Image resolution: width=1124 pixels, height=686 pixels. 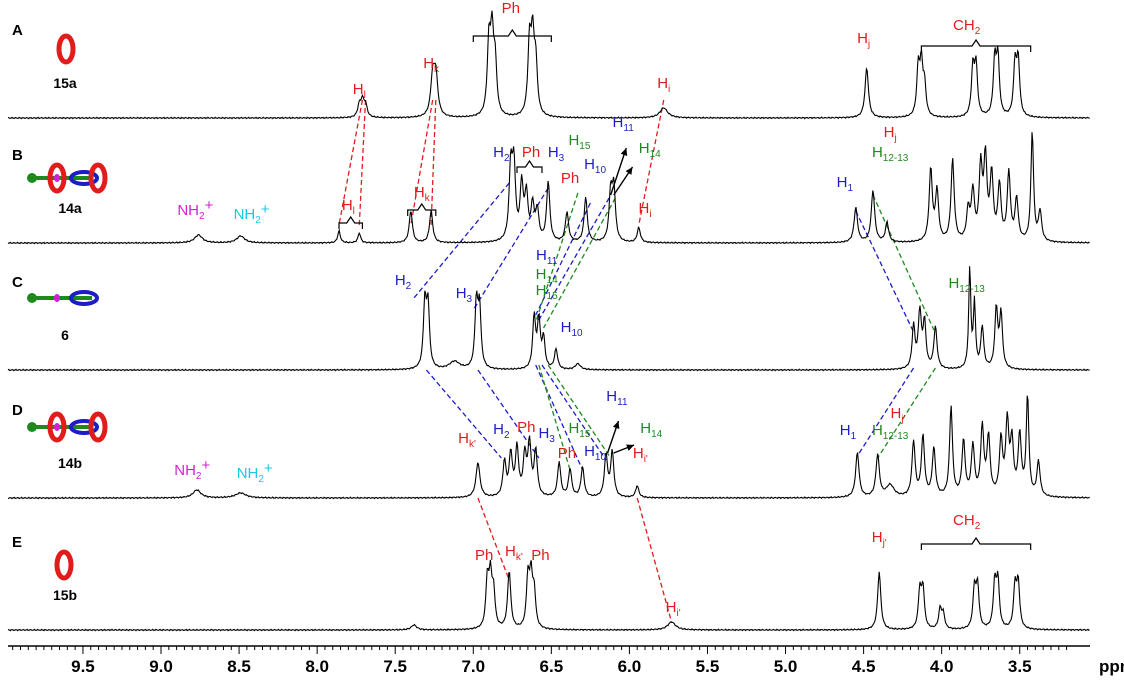 What do you see at coordinates (403, 282) in the screenshot?
I see `peak-label-c-0: H2` at bounding box center [403, 282].